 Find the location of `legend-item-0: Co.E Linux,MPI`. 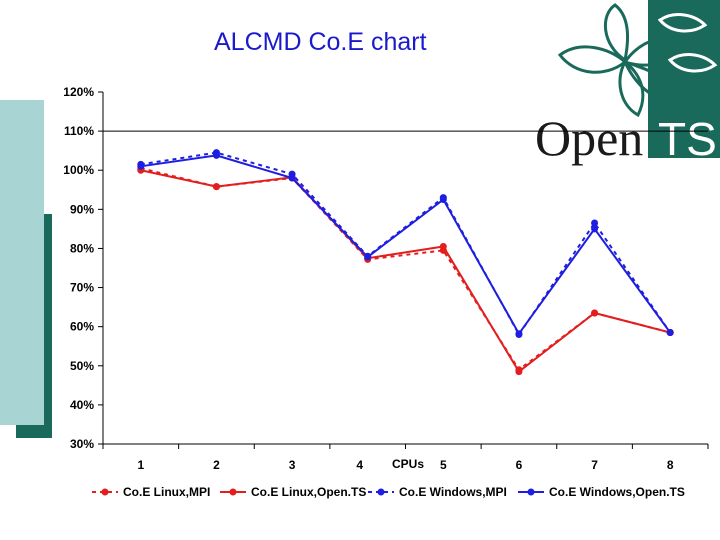

legend-item-0: Co.E Linux,MPI is located at coordinates (151, 492).